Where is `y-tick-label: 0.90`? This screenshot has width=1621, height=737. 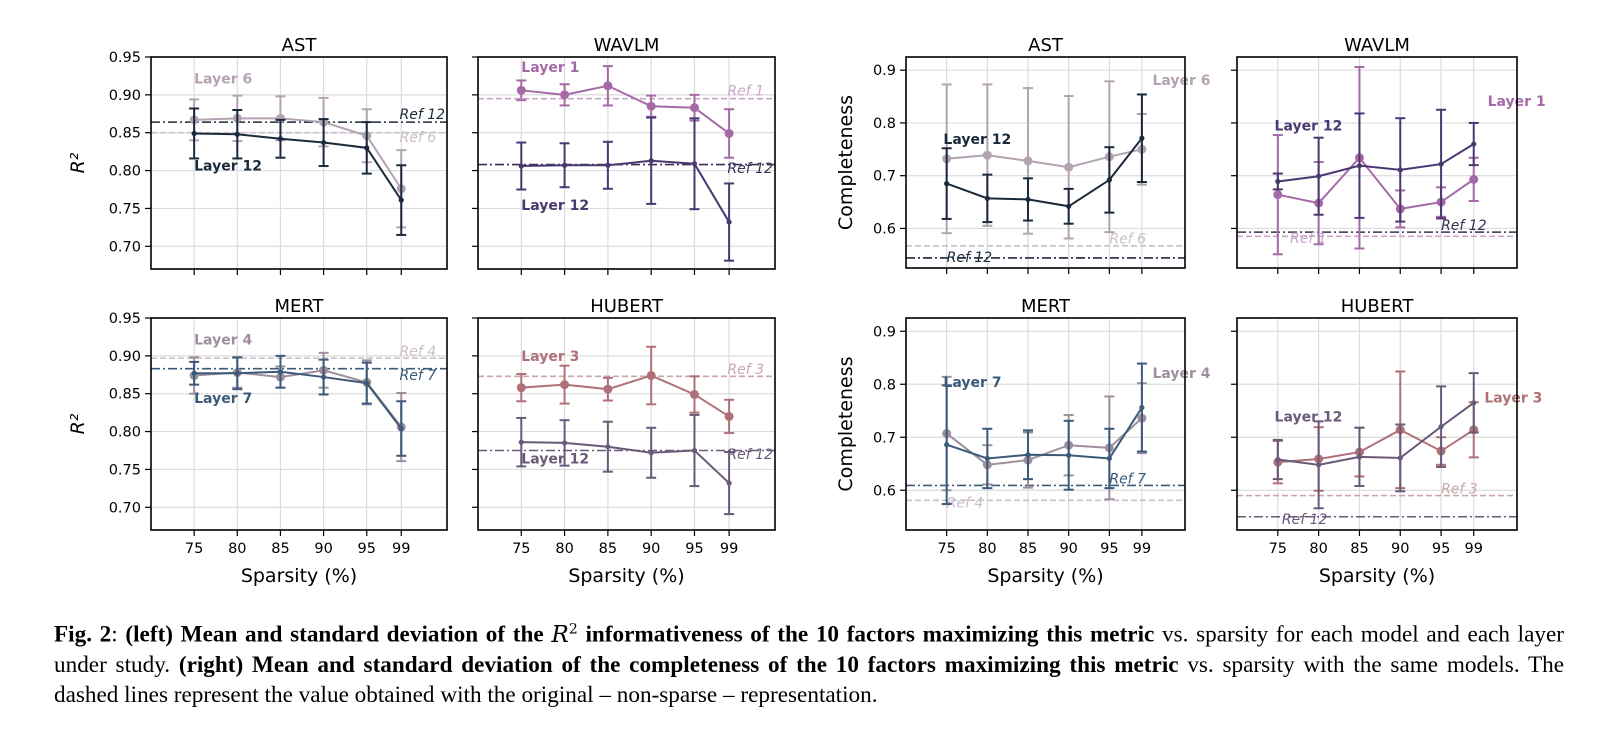
y-tick-label: 0.90 is located at coordinates (125, 96).